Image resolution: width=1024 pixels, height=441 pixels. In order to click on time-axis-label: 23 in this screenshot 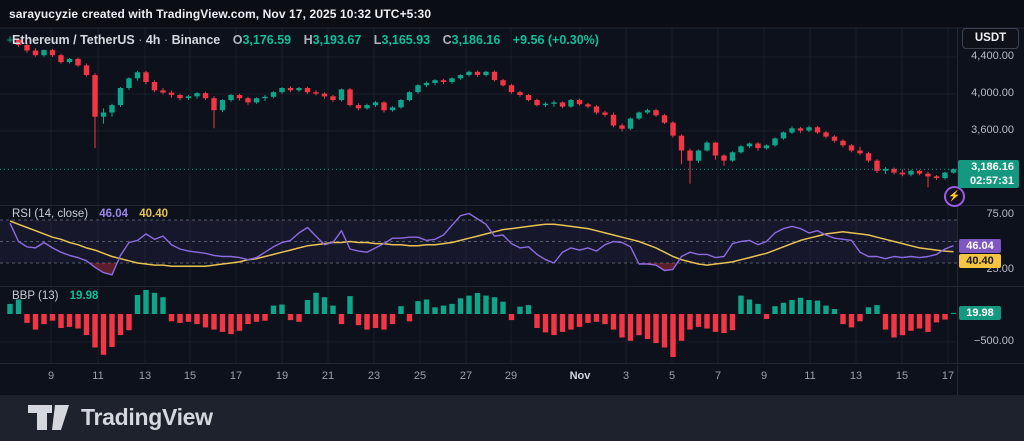, I will do `click(374, 376)`.